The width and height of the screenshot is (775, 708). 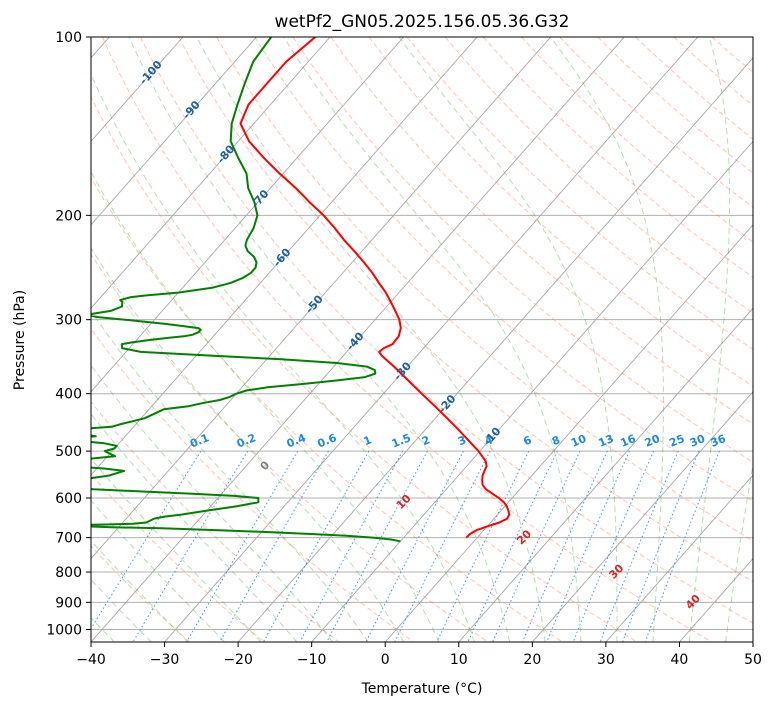 What do you see at coordinates (753, 660) in the screenshot?
I see `x-tick-label: 50` at bounding box center [753, 660].